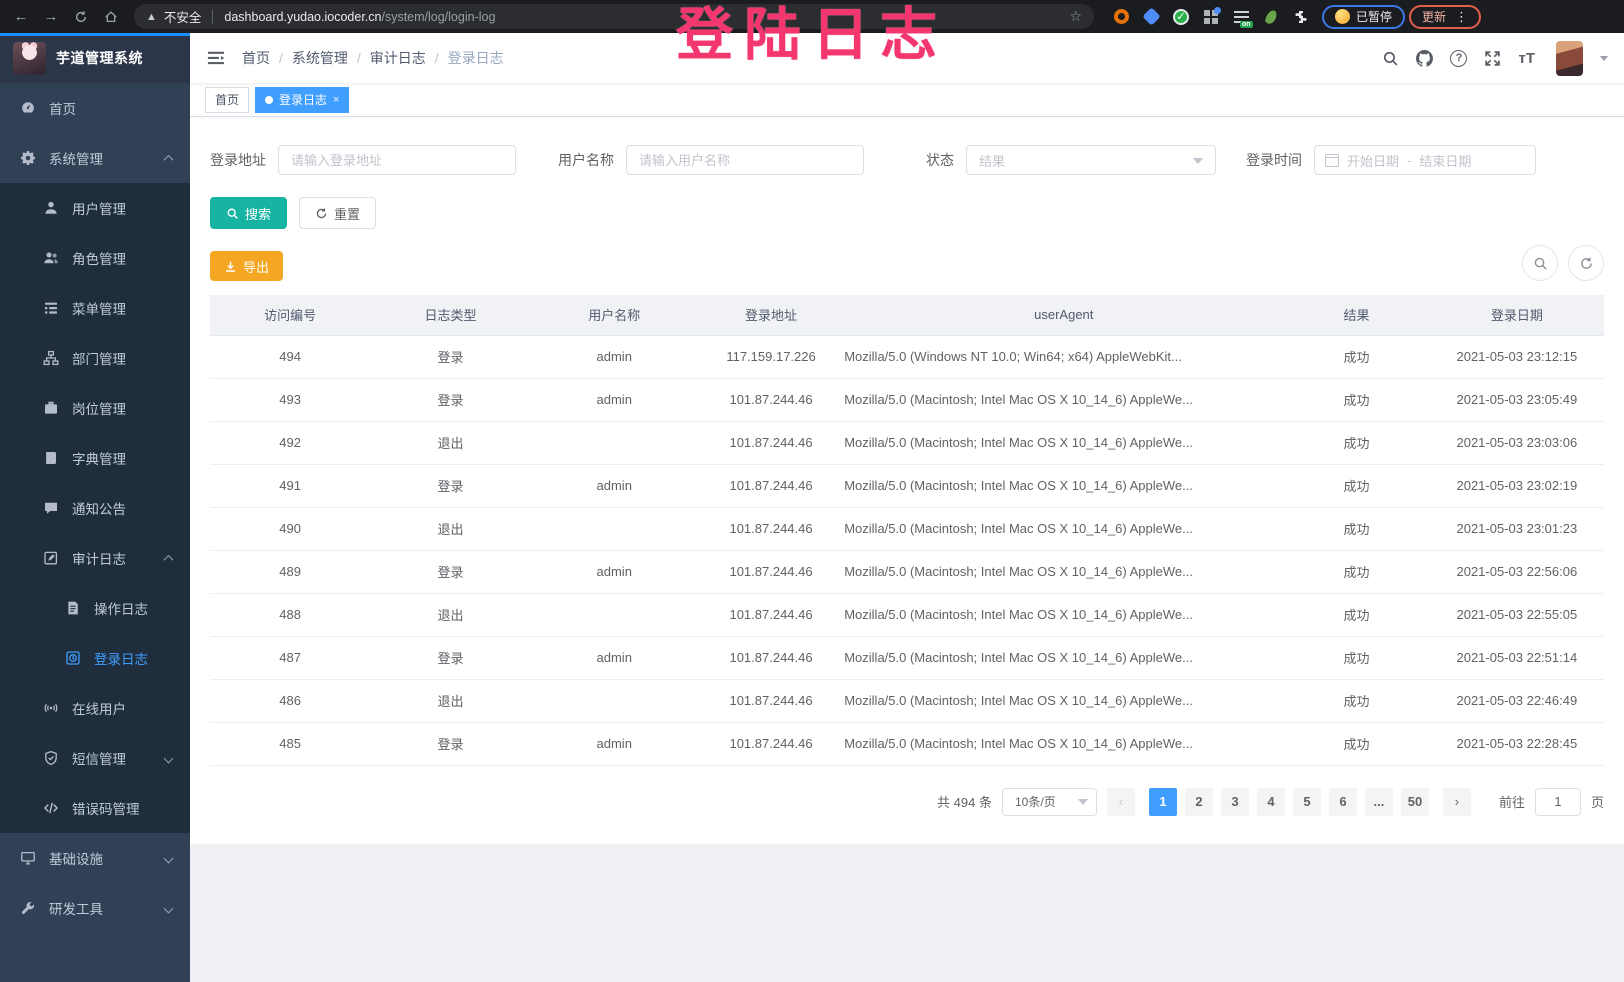 Image resolution: width=1624 pixels, height=982 pixels. Describe the element at coordinates (614, 443) in the screenshot. I see `cell-user` at that location.